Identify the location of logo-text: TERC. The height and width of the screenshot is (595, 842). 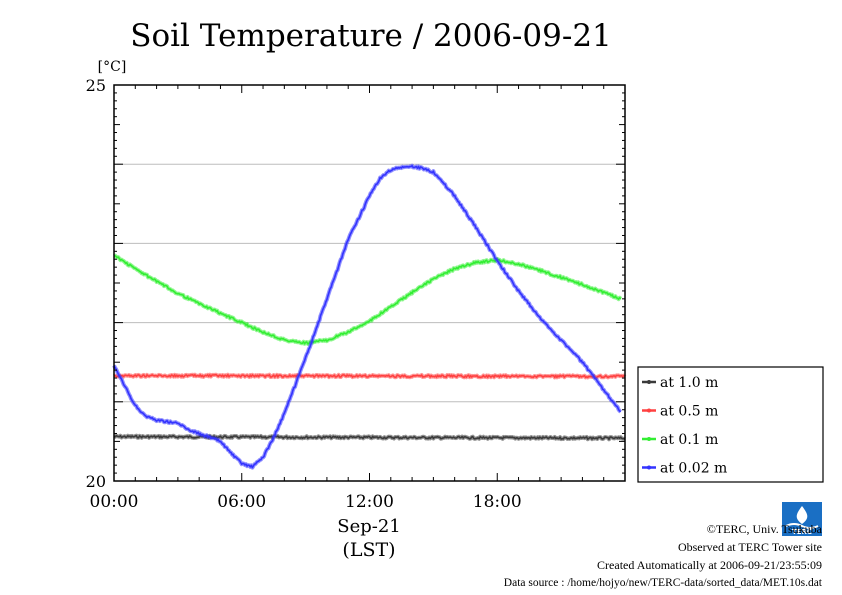
(802, 532).